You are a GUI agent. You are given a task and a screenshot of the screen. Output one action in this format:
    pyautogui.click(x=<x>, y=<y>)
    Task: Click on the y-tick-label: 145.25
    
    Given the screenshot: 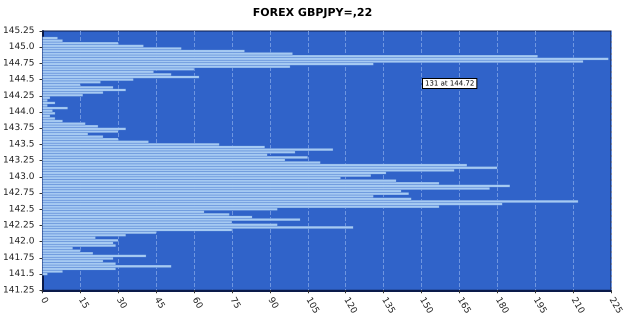 What is the action you would take?
    pyautogui.click(x=18, y=31)
    